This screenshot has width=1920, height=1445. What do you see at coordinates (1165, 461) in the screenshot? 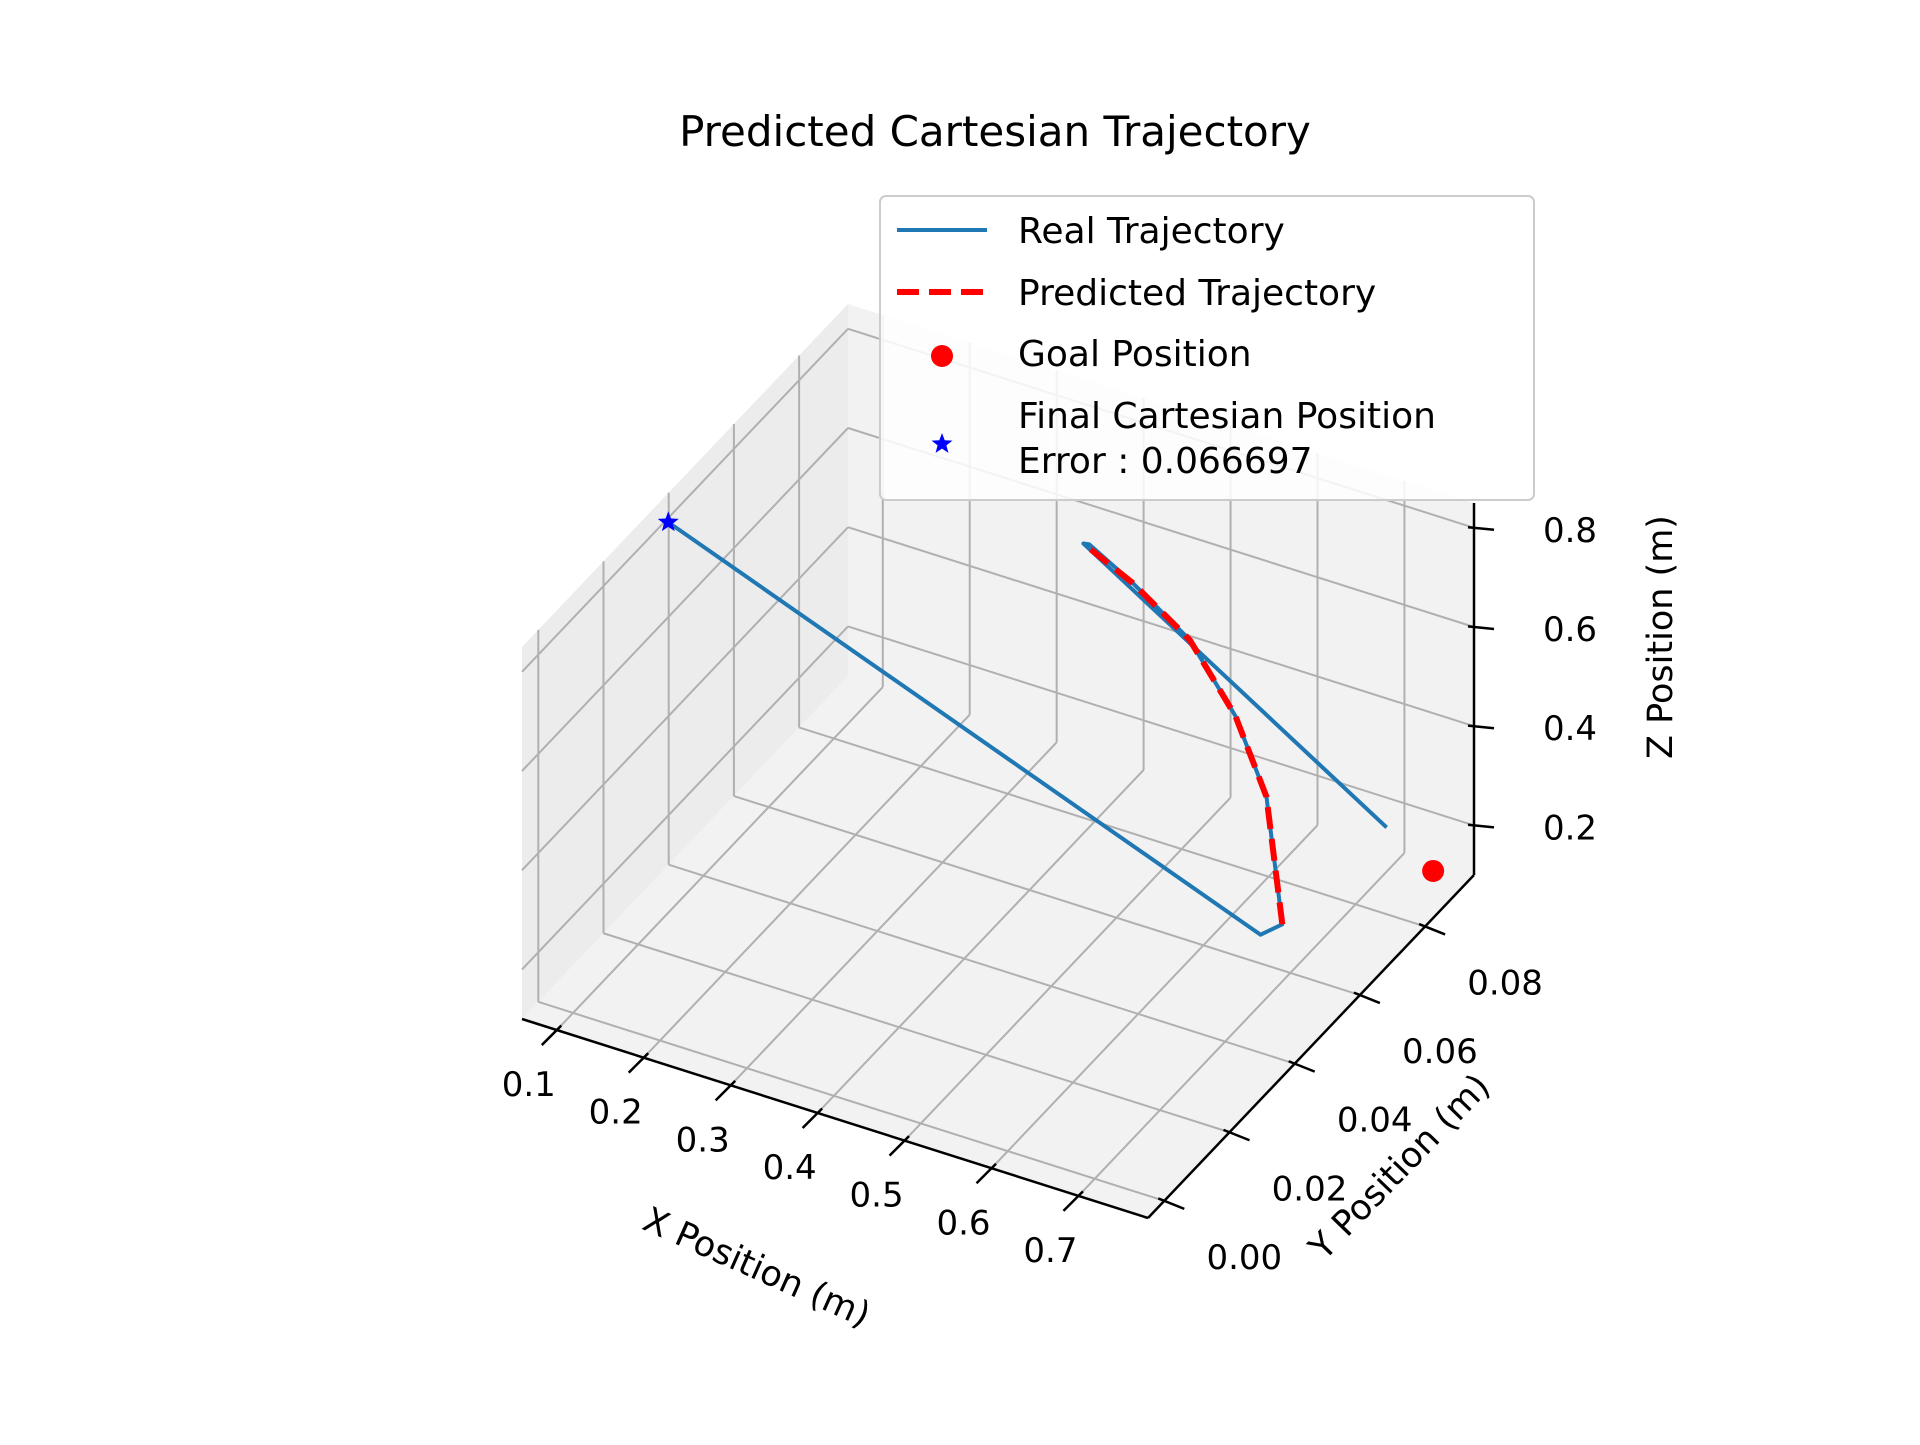
I see `legend-label-final-line: Error : 0.066697` at bounding box center [1165, 461].